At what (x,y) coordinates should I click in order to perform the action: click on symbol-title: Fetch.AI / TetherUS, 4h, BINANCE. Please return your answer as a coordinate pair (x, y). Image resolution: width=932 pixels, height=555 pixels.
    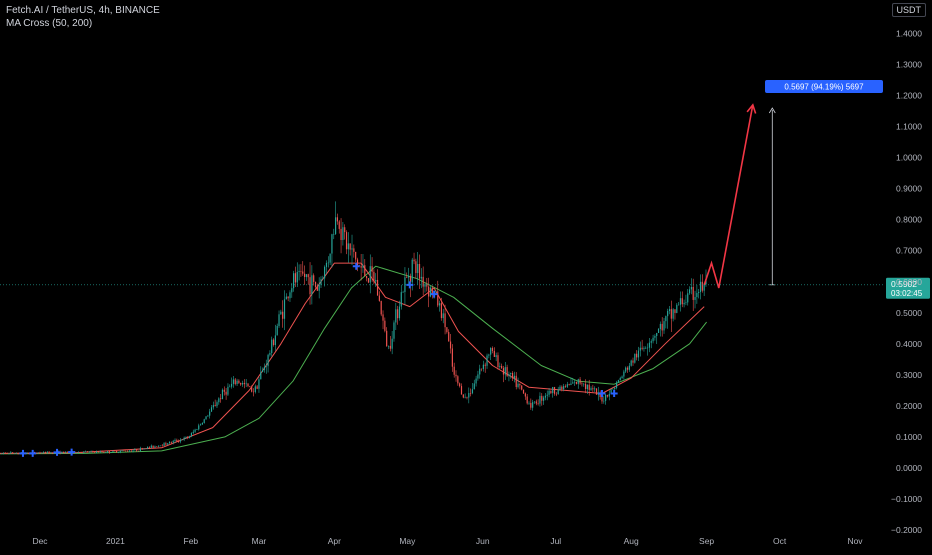
    Looking at the image, I should click on (83, 10).